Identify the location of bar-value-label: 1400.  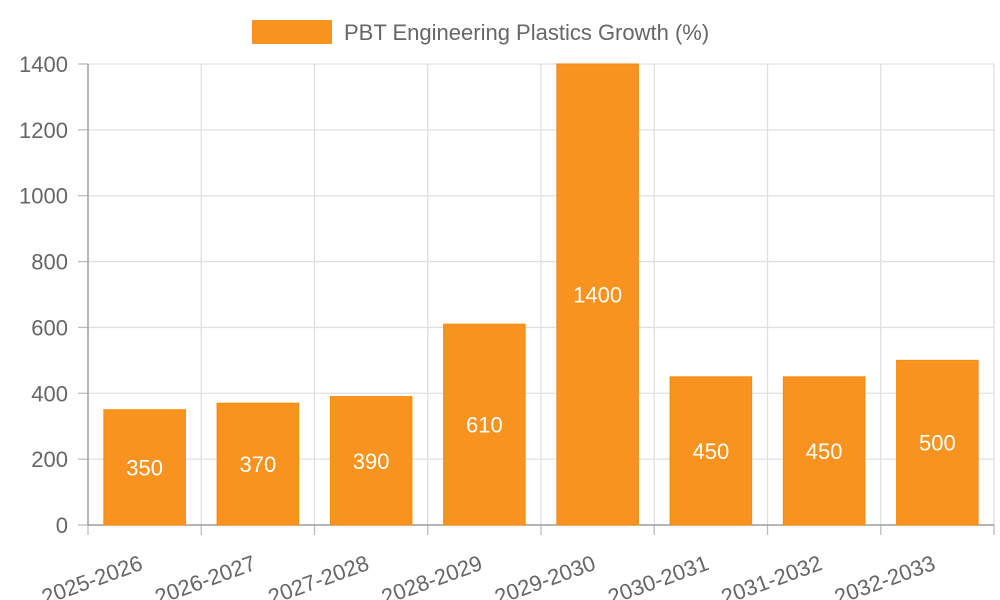
(597, 295).